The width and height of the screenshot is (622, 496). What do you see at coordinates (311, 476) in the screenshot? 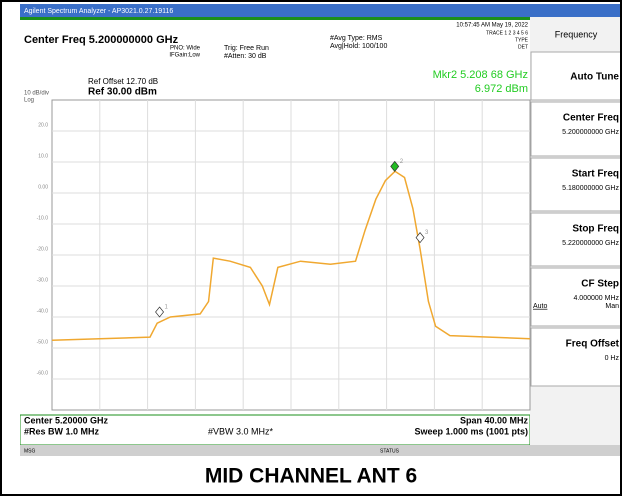
I see `caption: MID CHANNEL ANT 6` at bounding box center [311, 476].